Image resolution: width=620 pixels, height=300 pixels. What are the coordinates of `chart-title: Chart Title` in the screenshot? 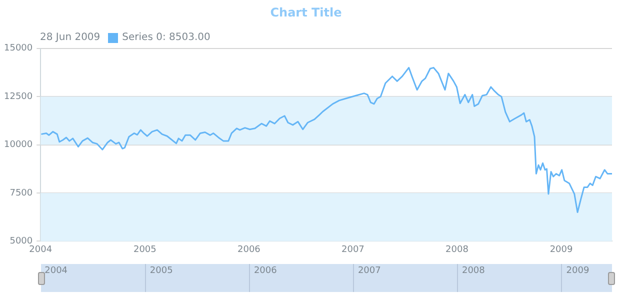 It's located at (306, 12).